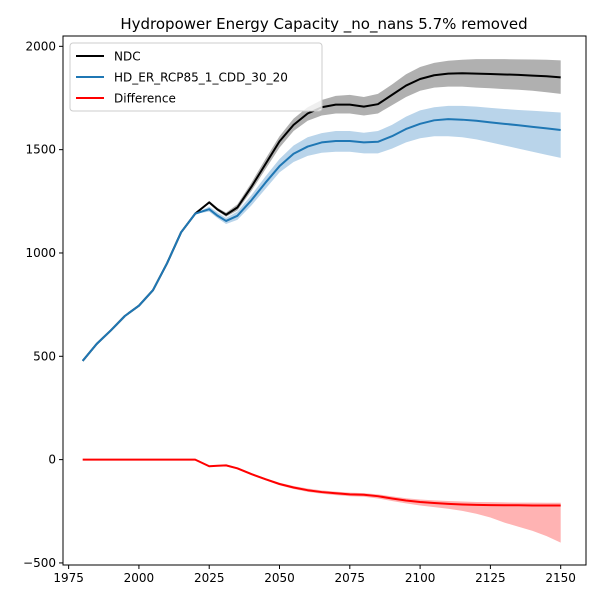 This screenshot has width=600, height=600. I want to click on x-tick-label: 2125, so click(490, 578).